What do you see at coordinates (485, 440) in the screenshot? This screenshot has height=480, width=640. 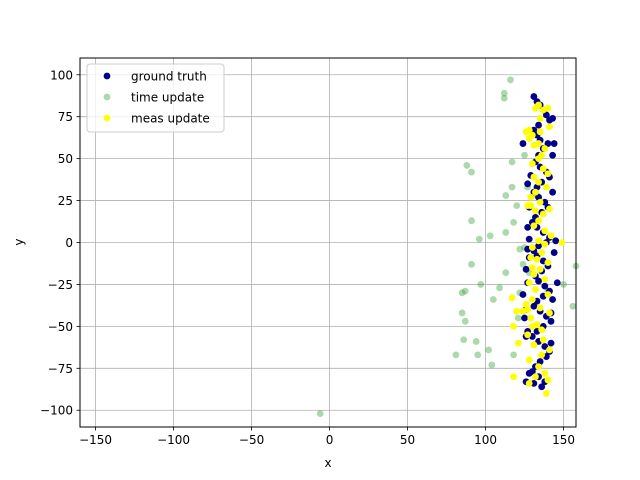 I see `x-tick-label: 100` at bounding box center [485, 440].